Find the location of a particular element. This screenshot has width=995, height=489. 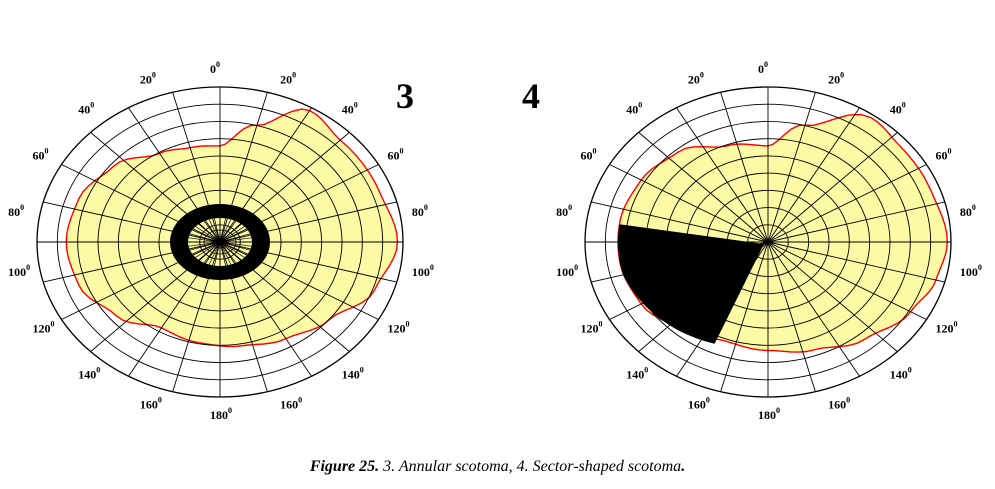

annular-scotoma-ring is located at coordinates (220, 242).